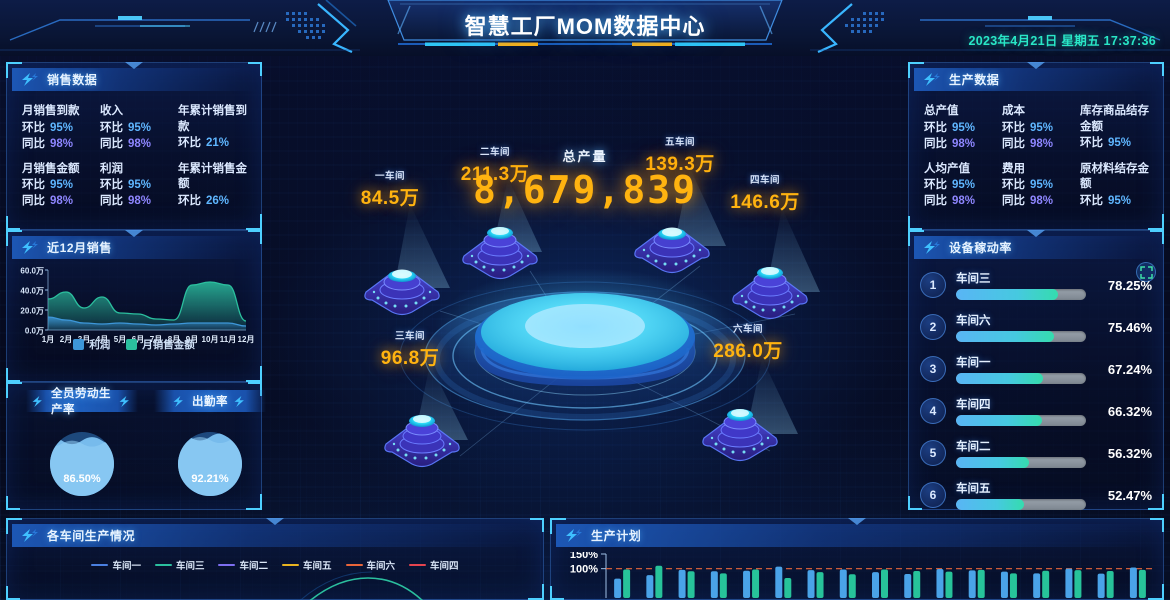  I want to click on workshop-chart-legend: 车间一 车间三 车间二 车间五 车间六 车间四, so click(275, 565).